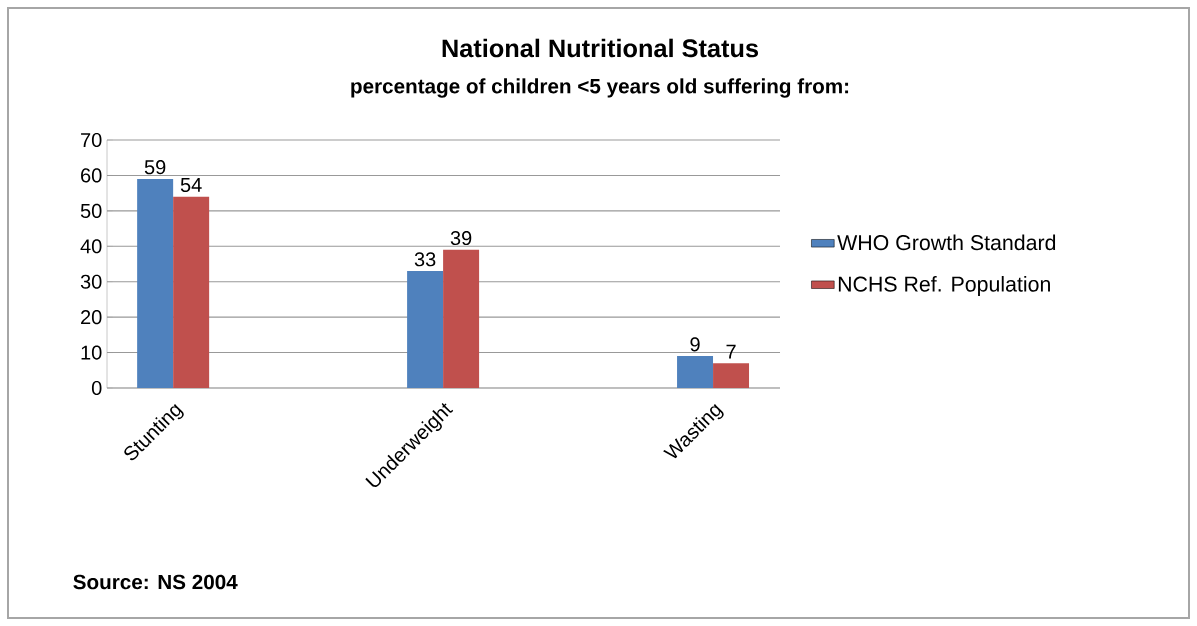  What do you see at coordinates (91, 175) in the screenshot?
I see `y-tick-label: 60` at bounding box center [91, 175].